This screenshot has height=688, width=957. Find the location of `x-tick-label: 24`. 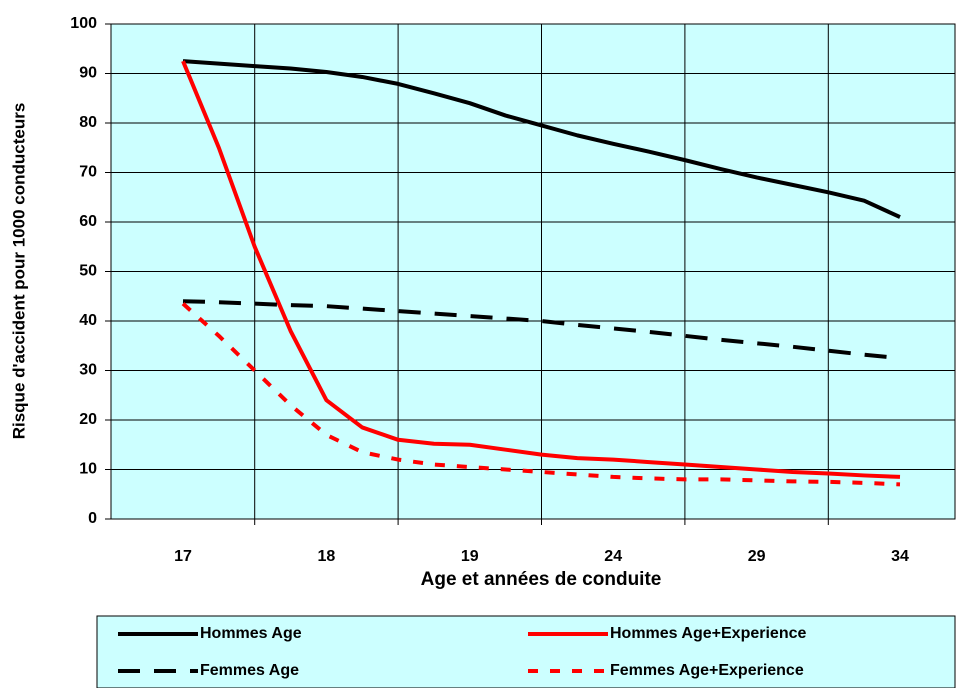

x-tick-label: 24 is located at coordinates (613, 556).